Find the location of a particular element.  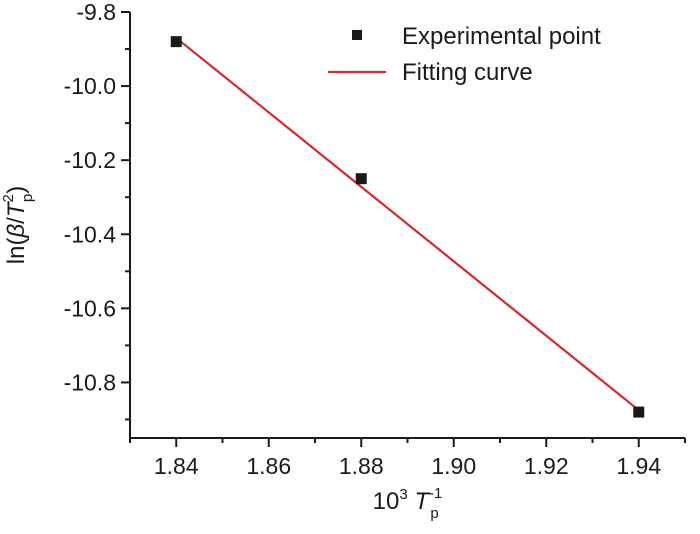

y-tick-label: -10.8 is located at coordinates (90, 382).